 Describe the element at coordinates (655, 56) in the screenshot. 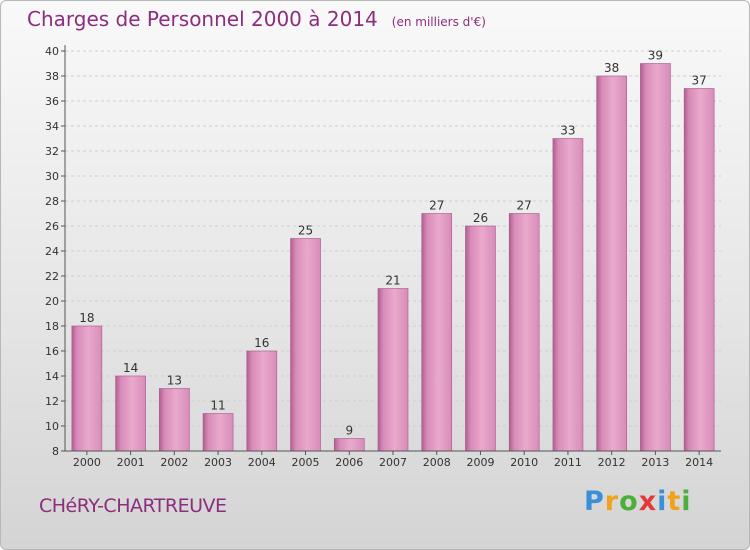

I see `data-label: 39` at that location.